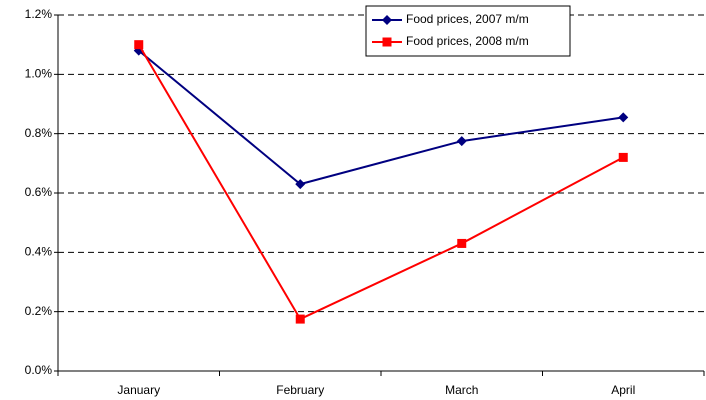 The image size is (706, 400). What do you see at coordinates (39, 74) in the screenshot?
I see `y-tick-label: 1.0%` at bounding box center [39, 74].